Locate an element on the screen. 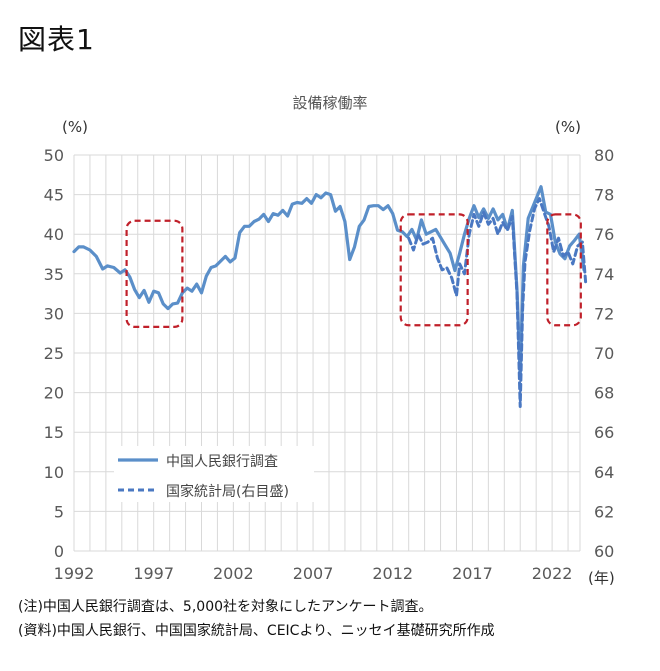  left-axis-tick: 40 is located at coordinates (54, 234).